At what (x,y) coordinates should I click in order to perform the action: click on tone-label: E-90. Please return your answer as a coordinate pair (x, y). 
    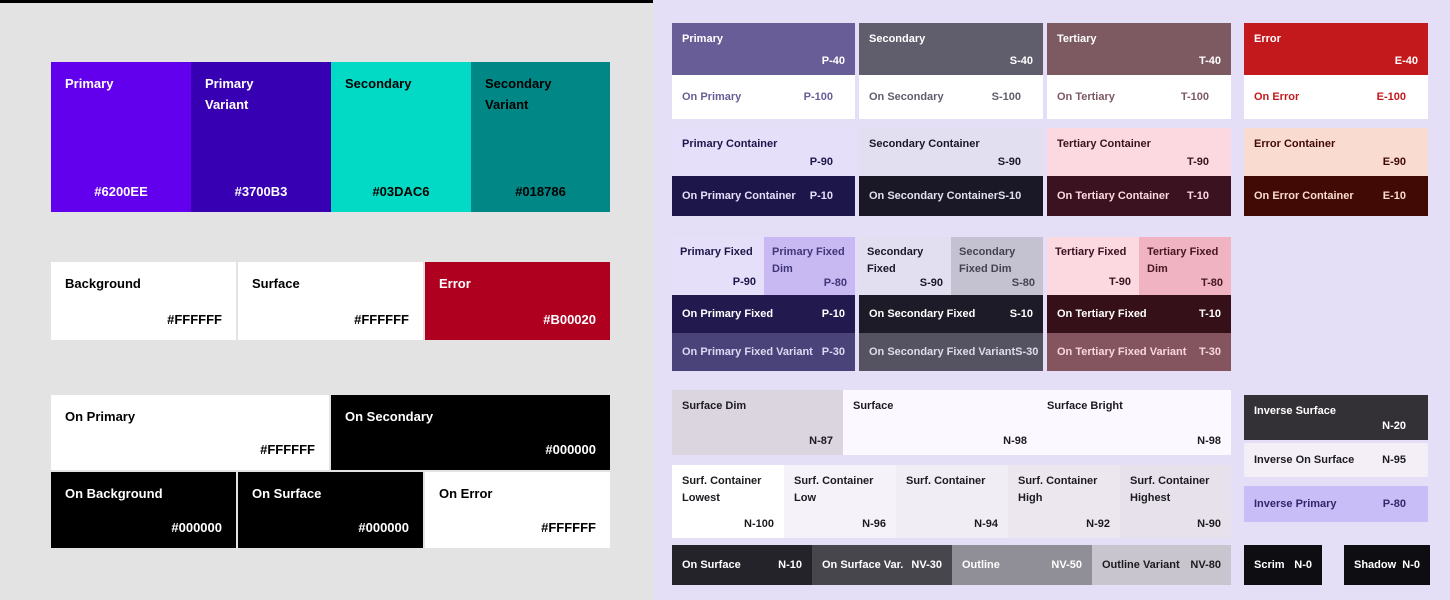
    Looking at the image, I should click on (1394, 162).